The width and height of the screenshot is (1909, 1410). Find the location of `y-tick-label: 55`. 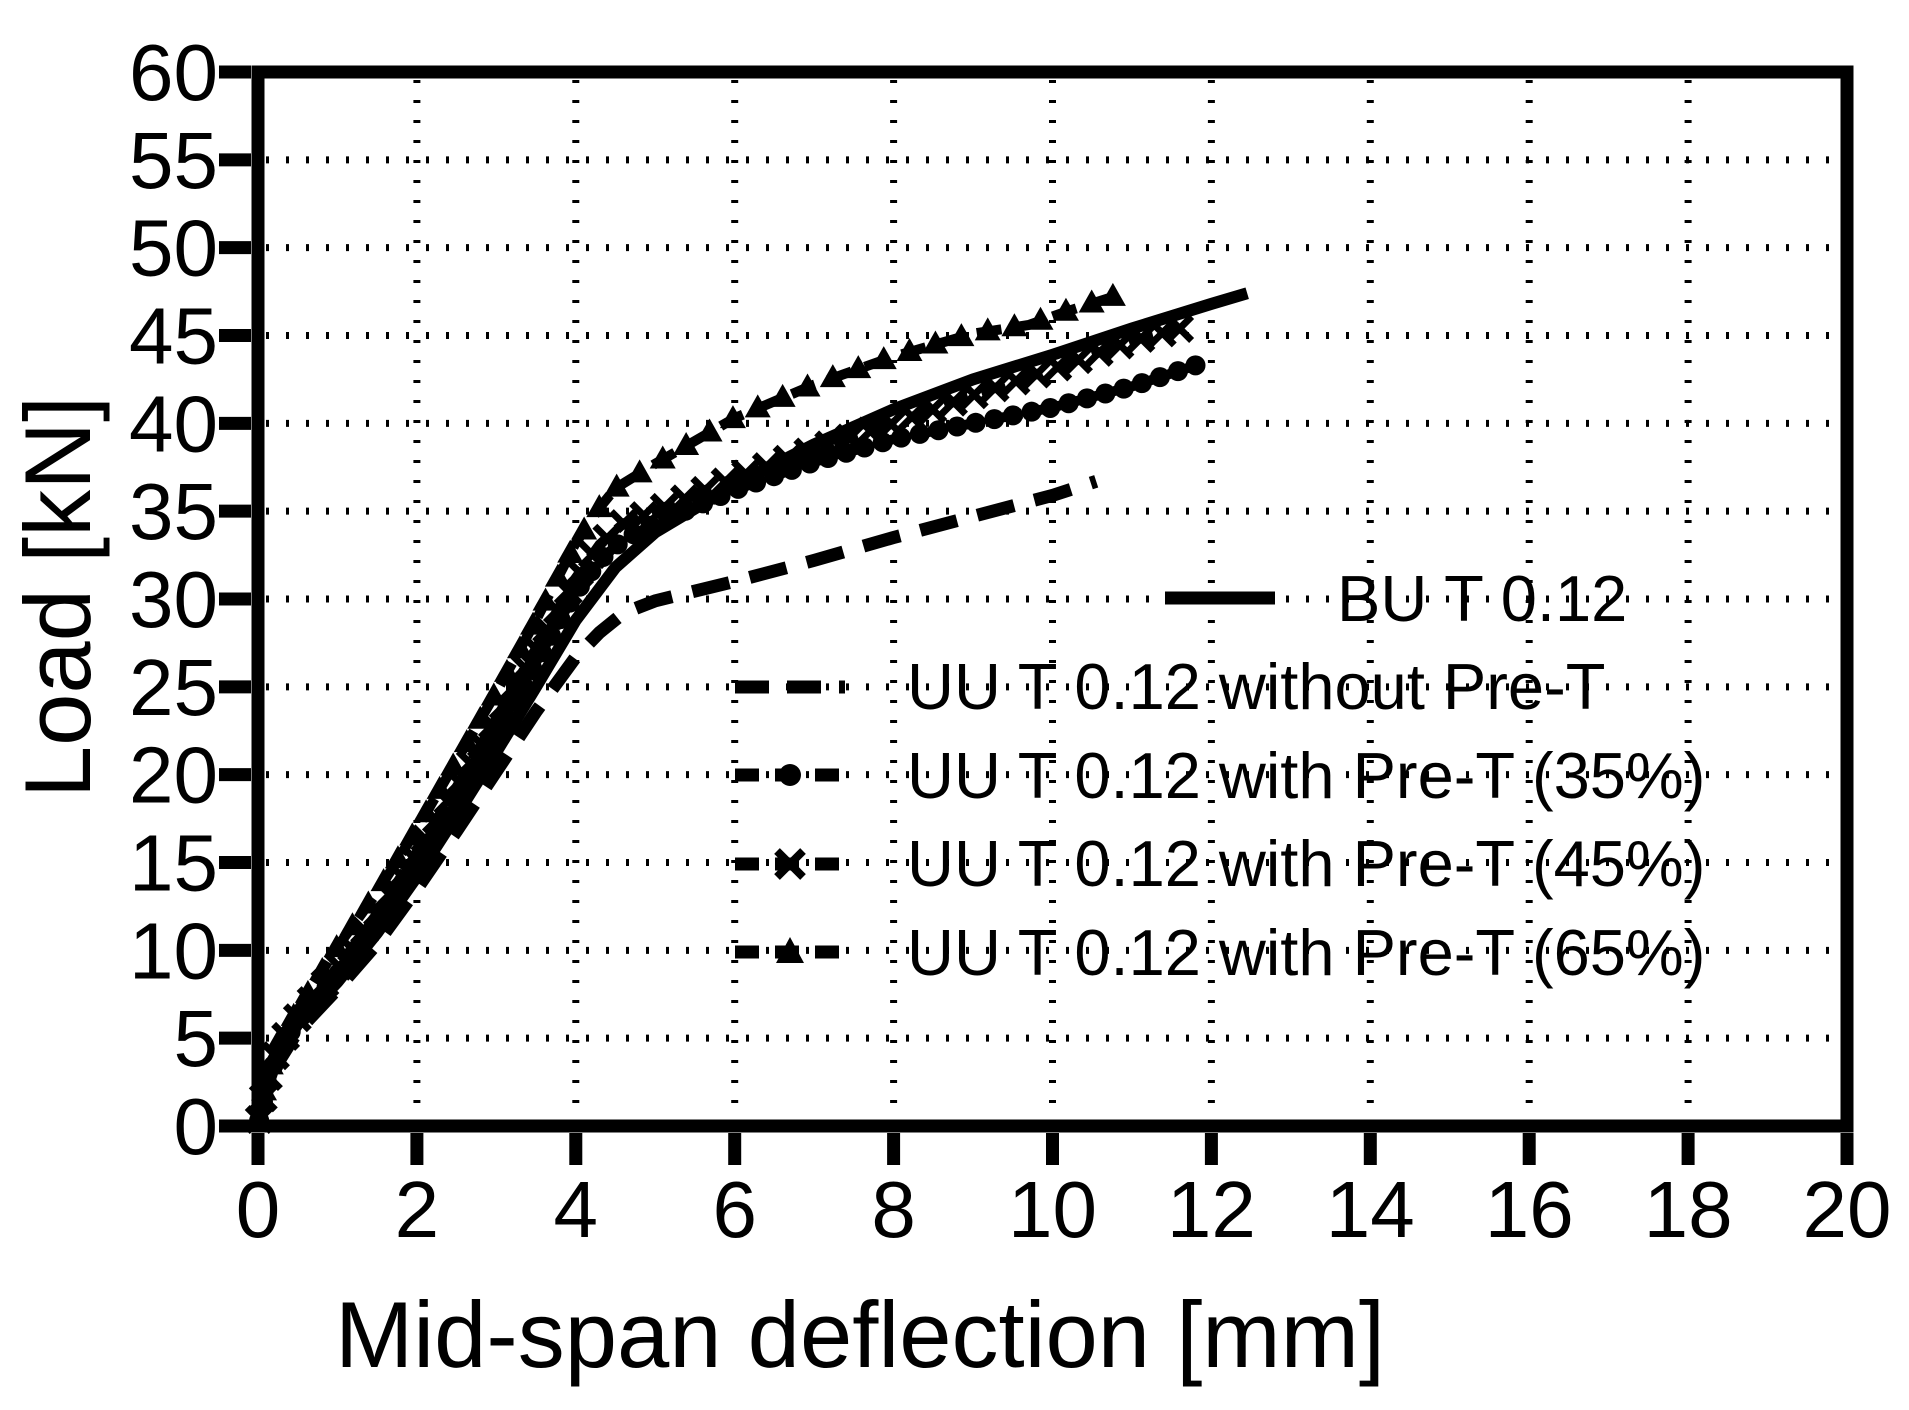

y-tick-label: 55 is located at coordinates (173, 160).